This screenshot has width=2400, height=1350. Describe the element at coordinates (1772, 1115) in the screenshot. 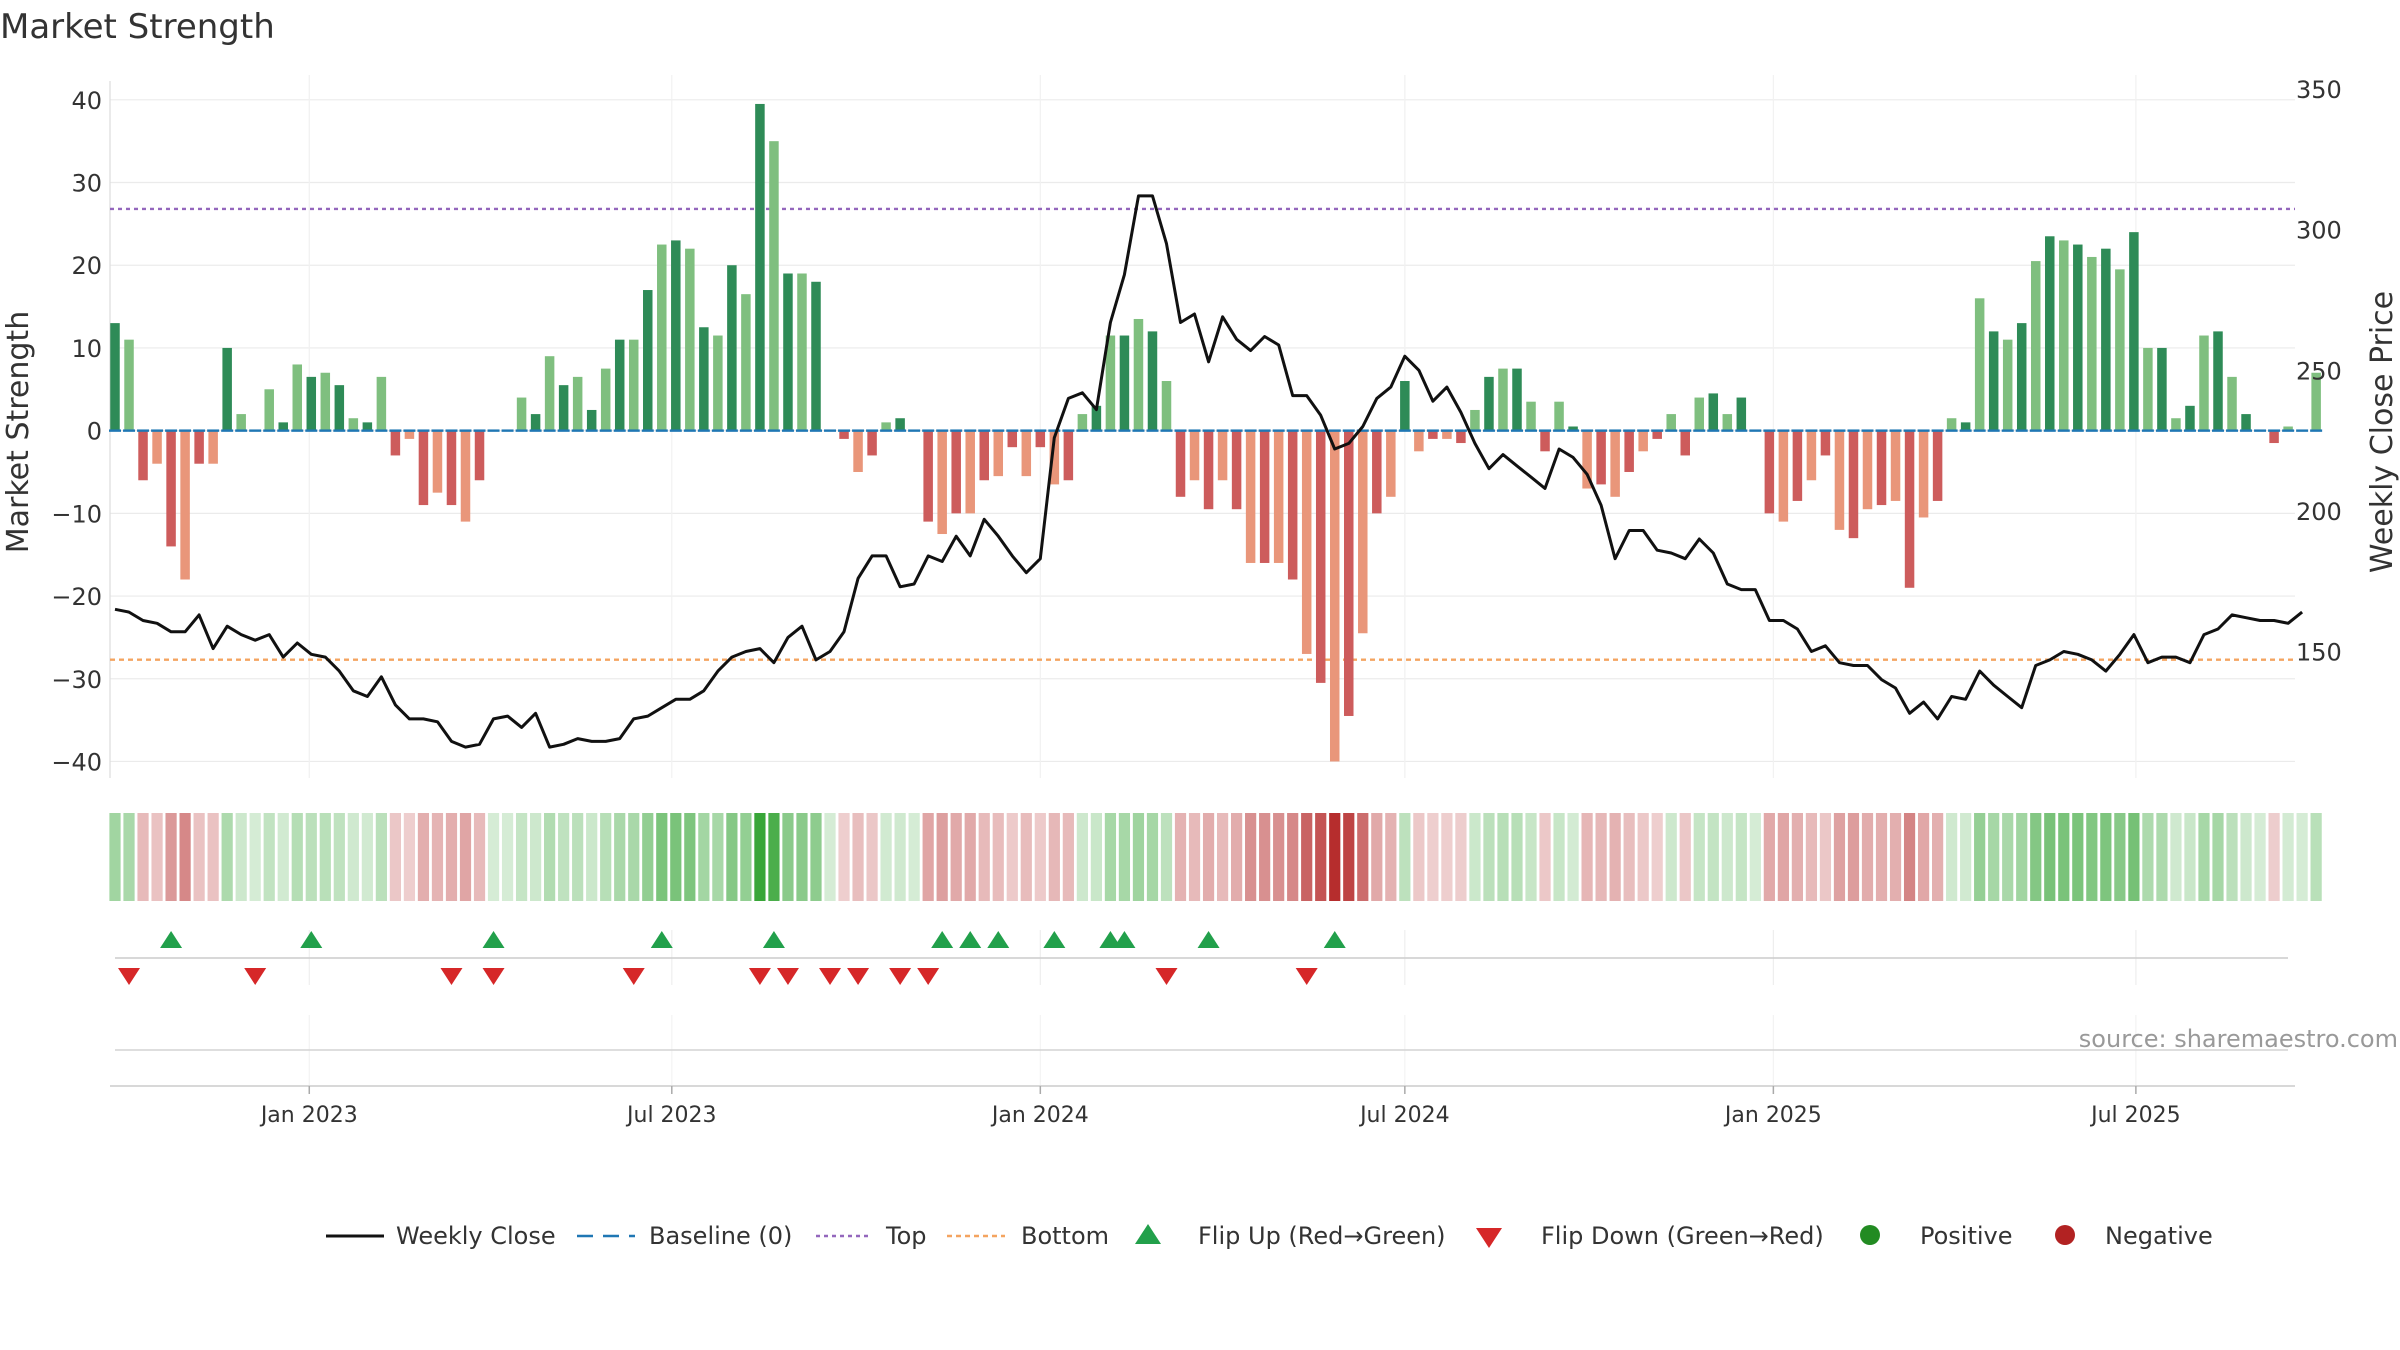

I see `x-tick-label: Jan 2025` at that location.